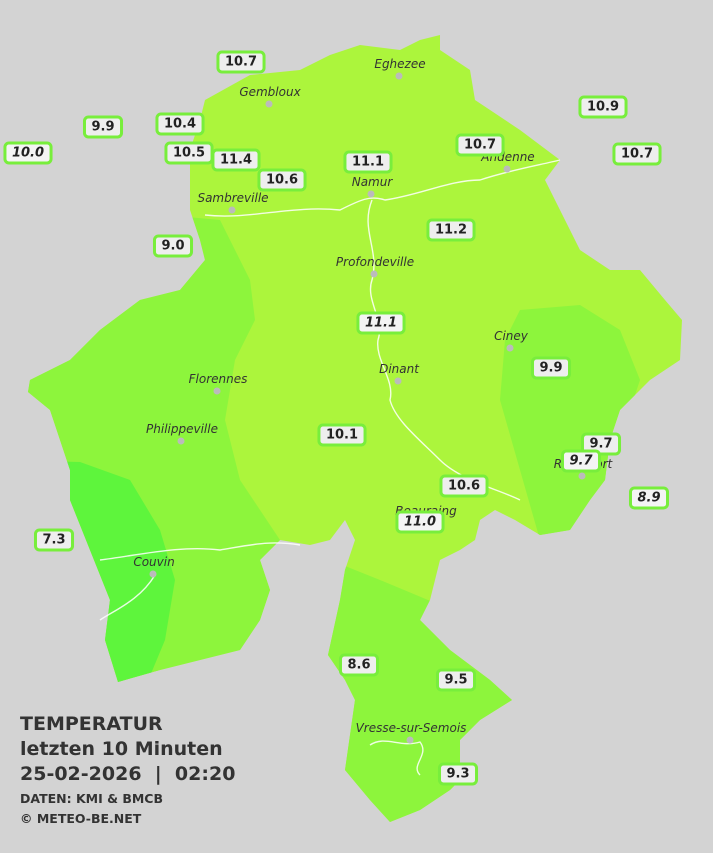 The image size is (713, 853). I want to click on station: 9.5, so click(456, 680).